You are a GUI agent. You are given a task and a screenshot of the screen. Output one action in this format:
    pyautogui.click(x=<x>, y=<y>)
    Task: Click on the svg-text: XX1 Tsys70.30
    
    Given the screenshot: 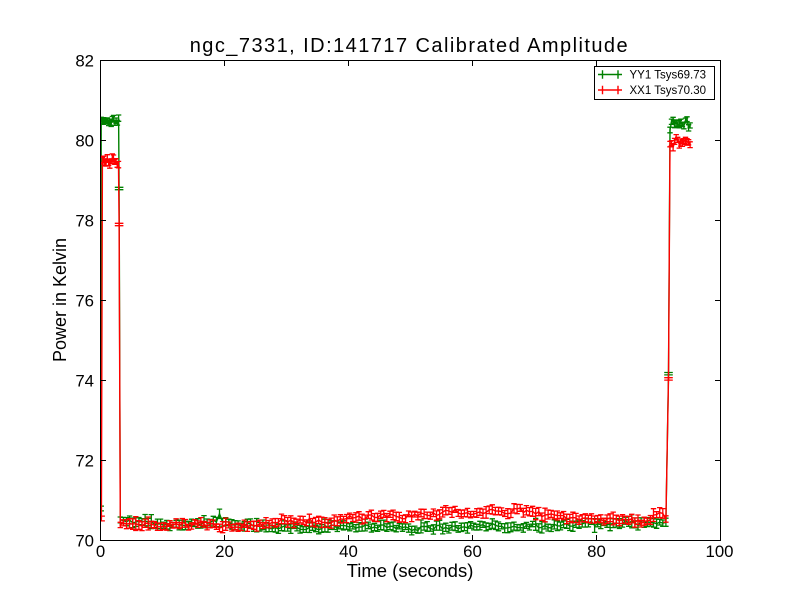 What is the action you would take?
    pyautogui.click(x=668, y=91)
    